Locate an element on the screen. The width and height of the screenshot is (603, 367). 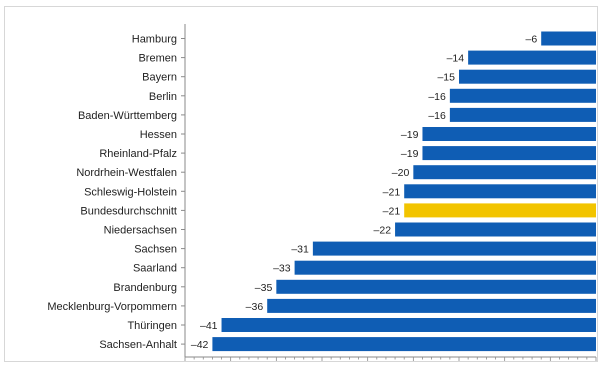
bar-sachsen is located at coordinates (454, 248).